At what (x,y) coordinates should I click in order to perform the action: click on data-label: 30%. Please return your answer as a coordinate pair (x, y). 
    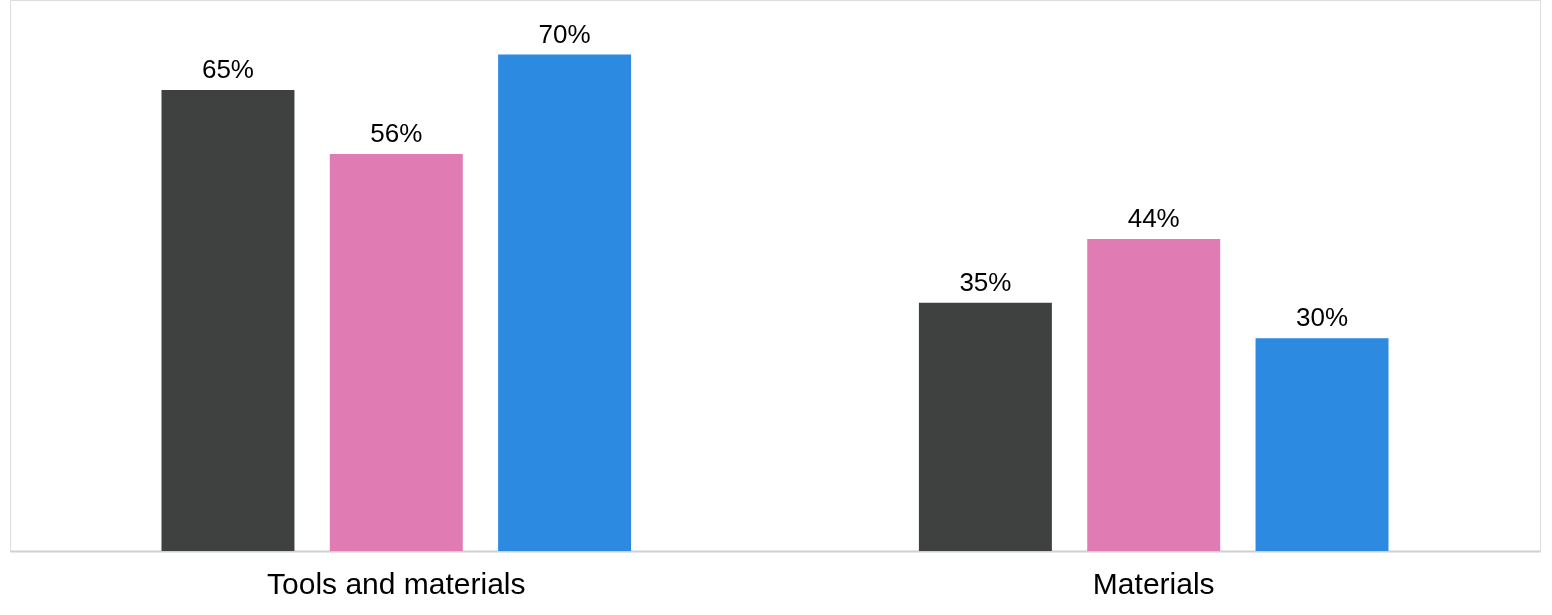
    Looking at the image, I should click on (1322, 317).